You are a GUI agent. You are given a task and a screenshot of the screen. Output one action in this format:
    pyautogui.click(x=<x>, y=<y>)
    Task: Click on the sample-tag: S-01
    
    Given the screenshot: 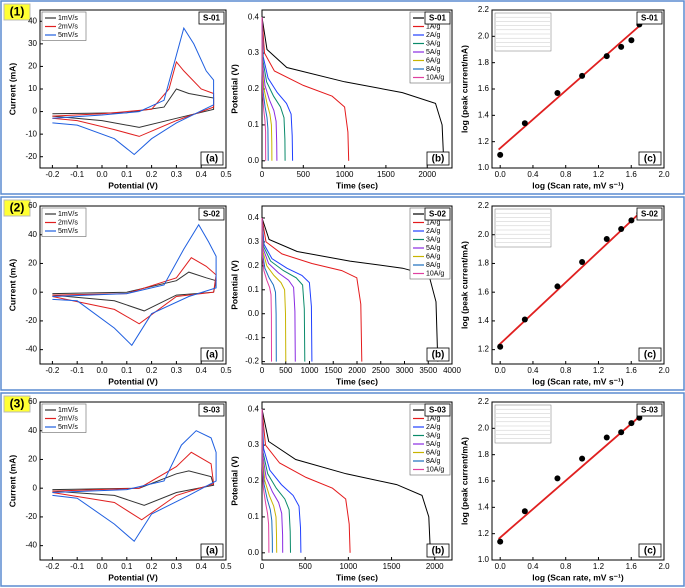 What is the action you would take?
    pyautogui.click(x=437, y=18)
    